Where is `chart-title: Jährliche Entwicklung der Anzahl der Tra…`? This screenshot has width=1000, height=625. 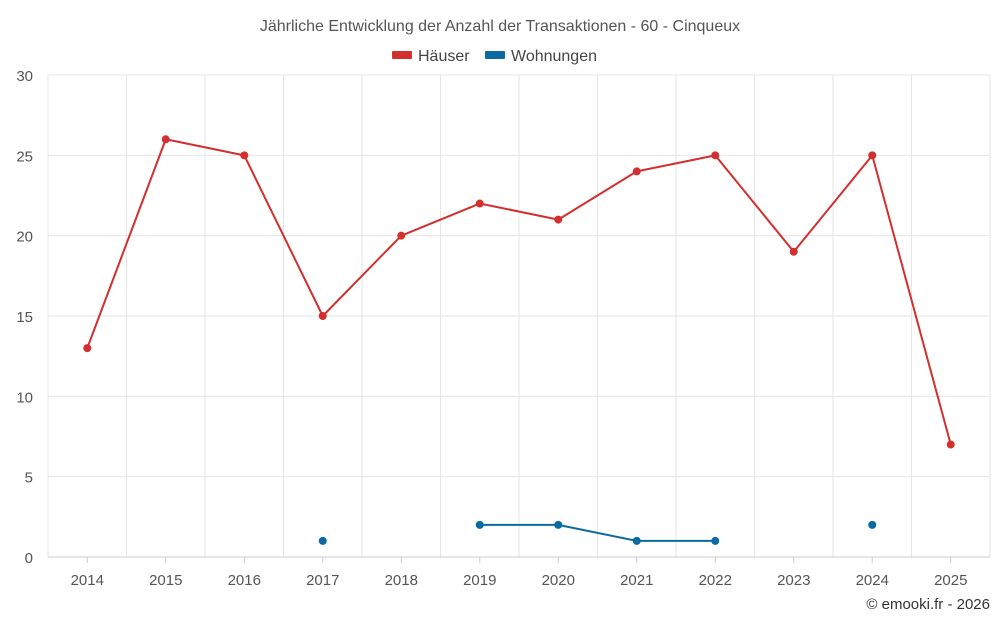
chart-title: Jährliche Entwicklung der Anzahl der Tra… is located at coordinates (500, 26).